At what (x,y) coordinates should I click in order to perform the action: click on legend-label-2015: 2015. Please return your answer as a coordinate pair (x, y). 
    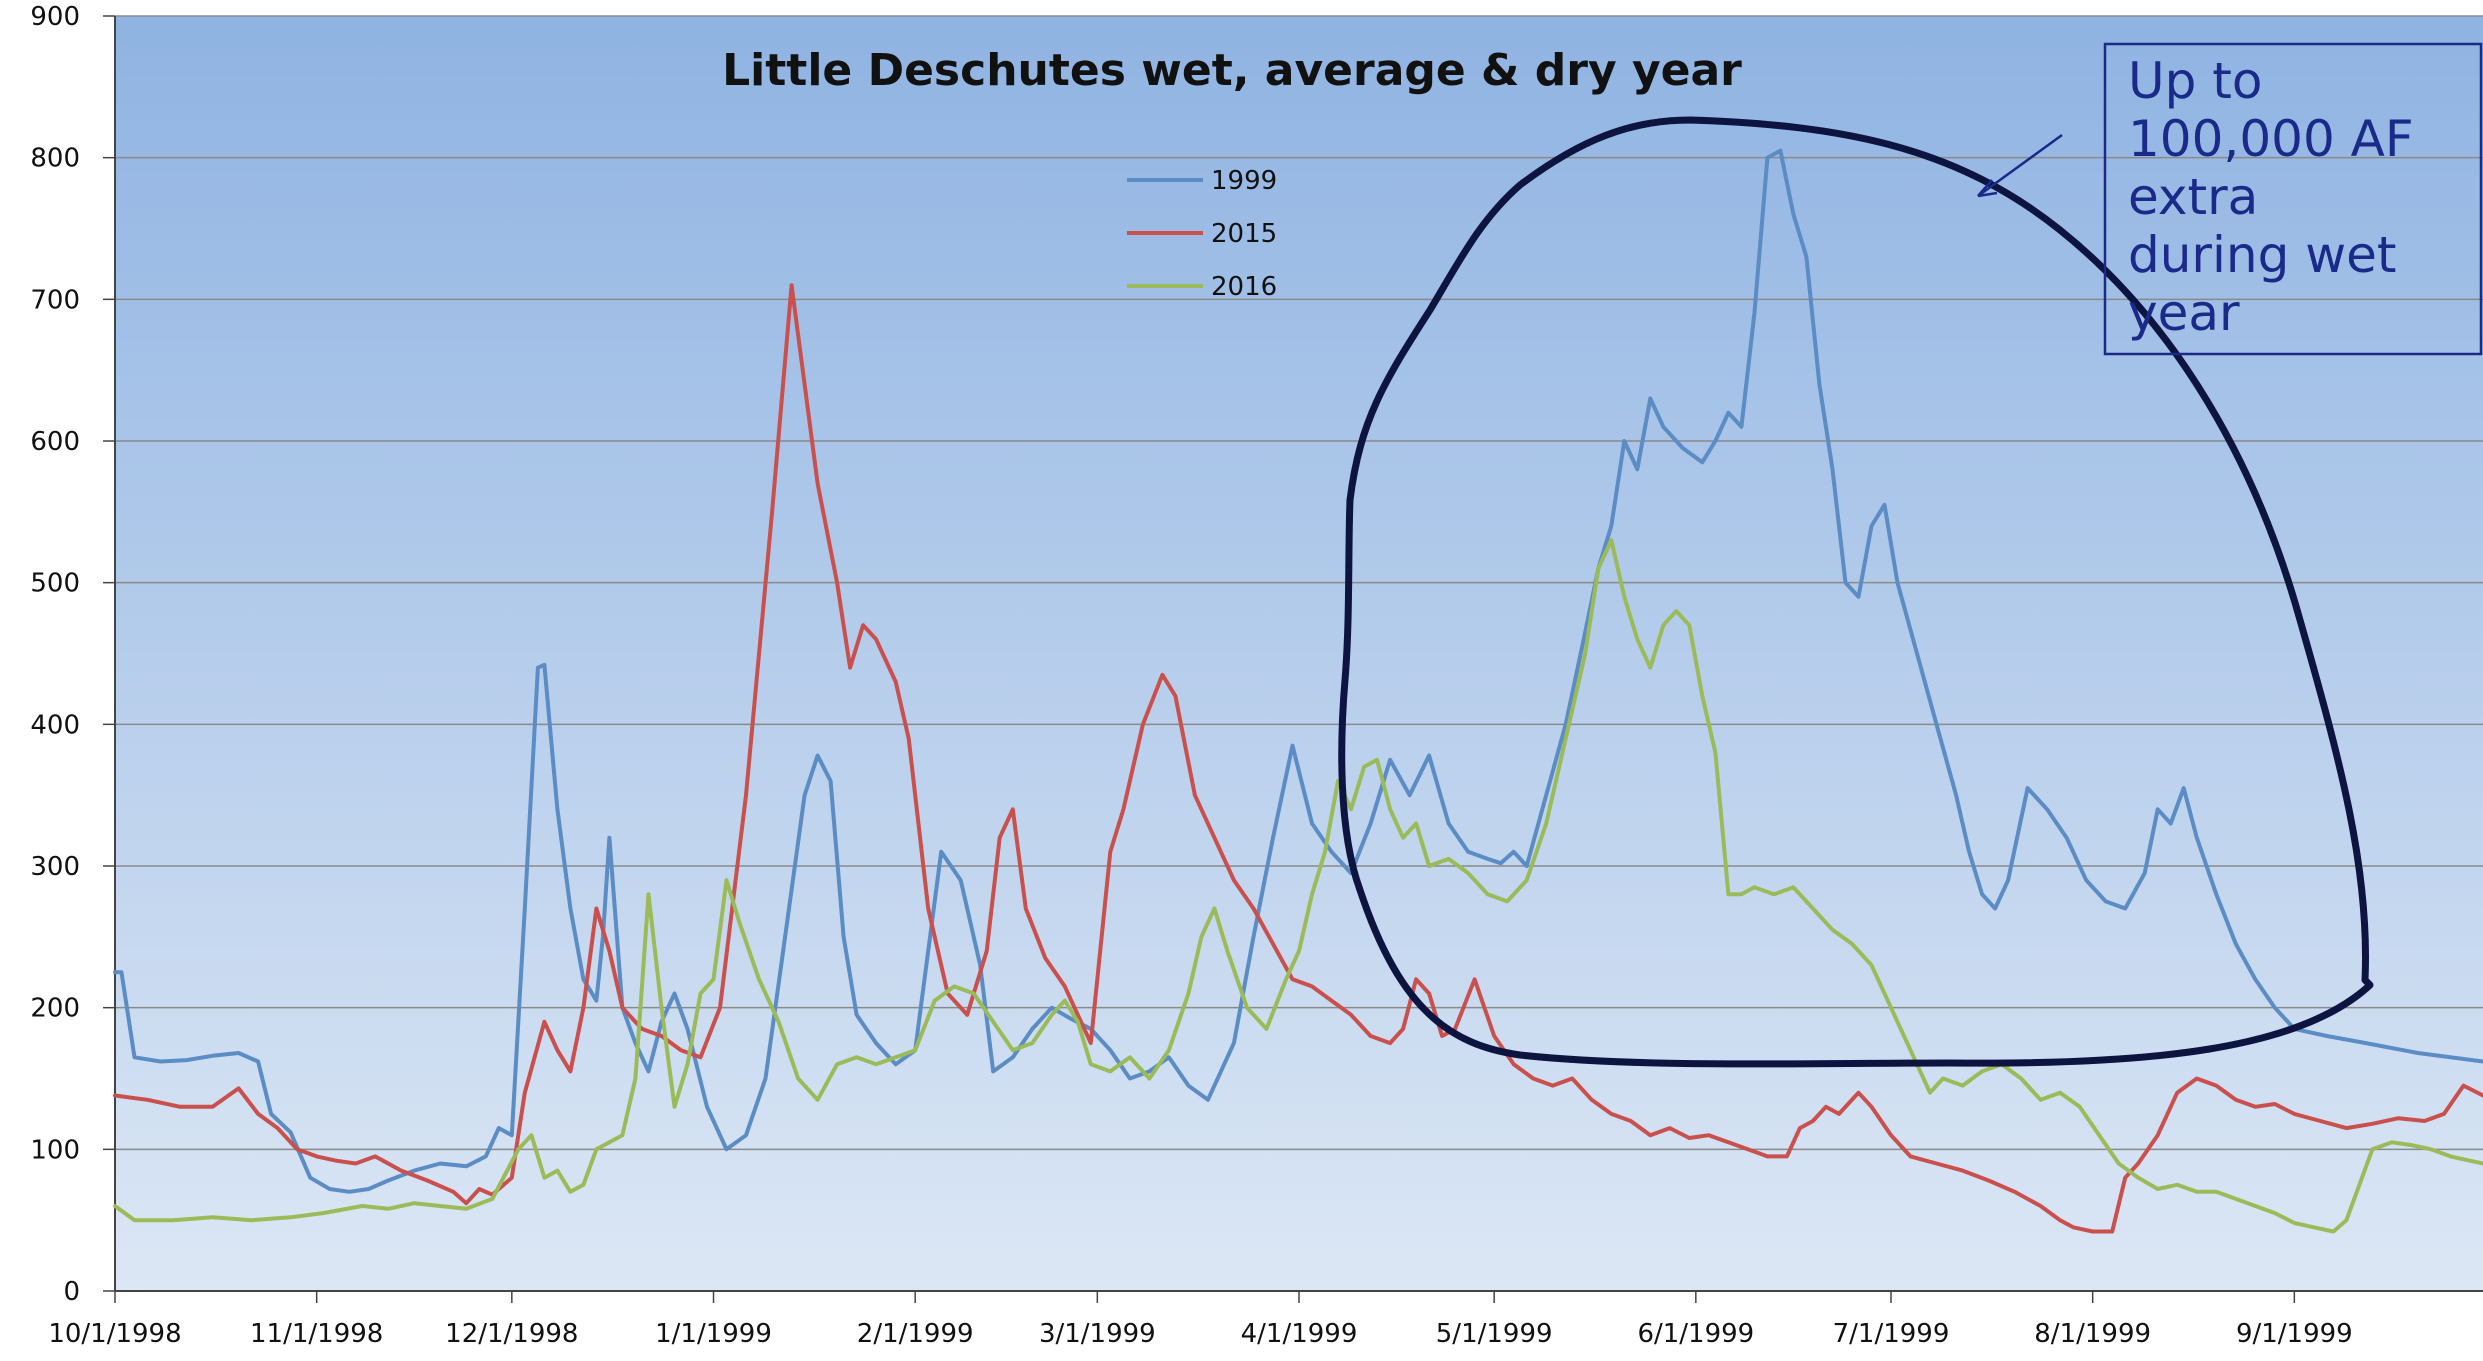
    Looking at the image, I should click on (1244, 234).